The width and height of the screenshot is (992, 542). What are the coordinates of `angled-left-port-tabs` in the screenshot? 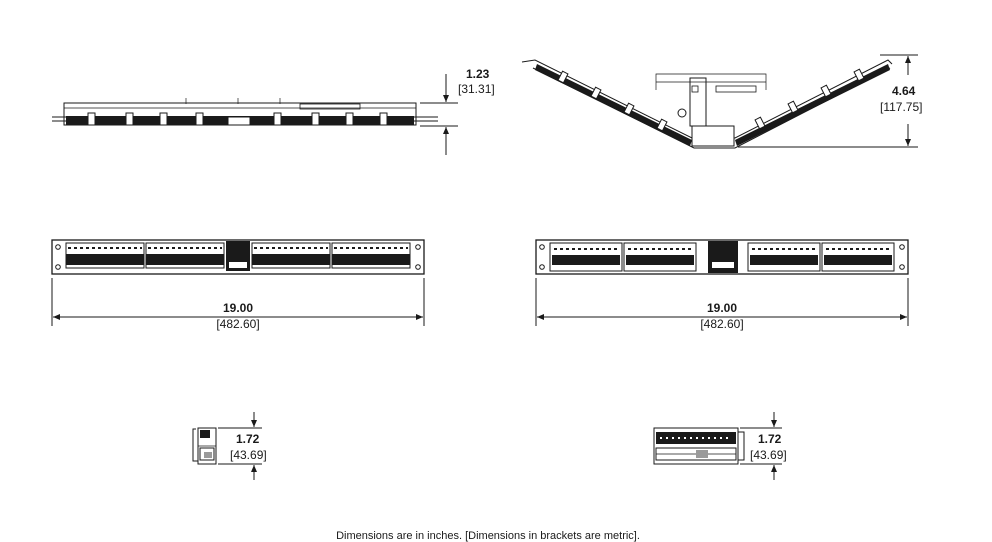 It's located at (612, 101).